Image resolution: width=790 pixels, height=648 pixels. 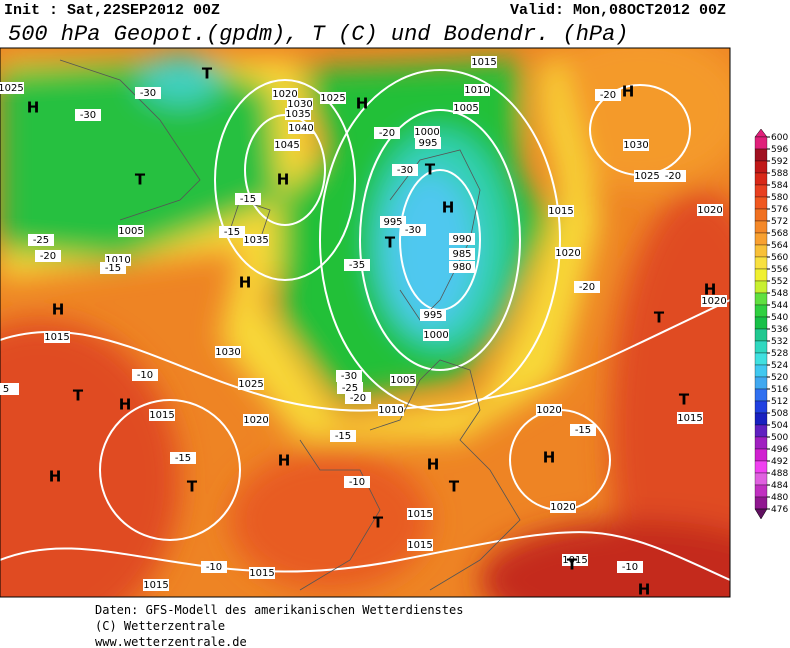 I want to click on isoline-label: 995, so click(x=392, y=222).